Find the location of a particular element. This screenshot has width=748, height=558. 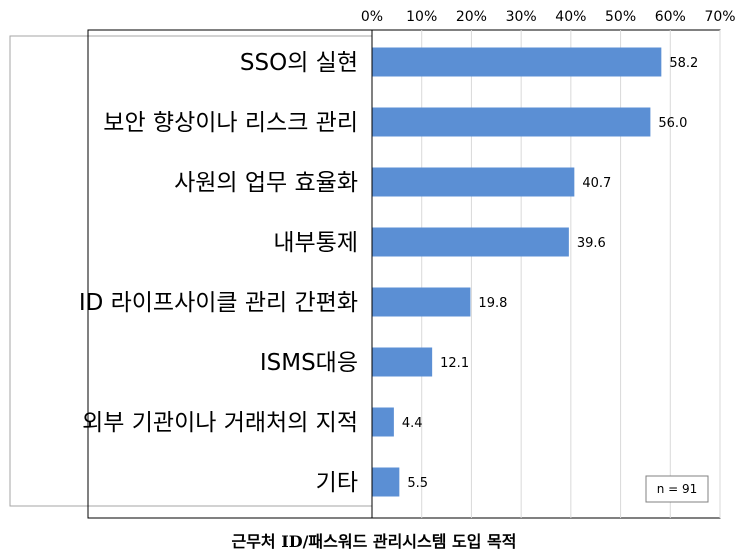

x-tick-label: 40% is located at coordinates (570, 17).